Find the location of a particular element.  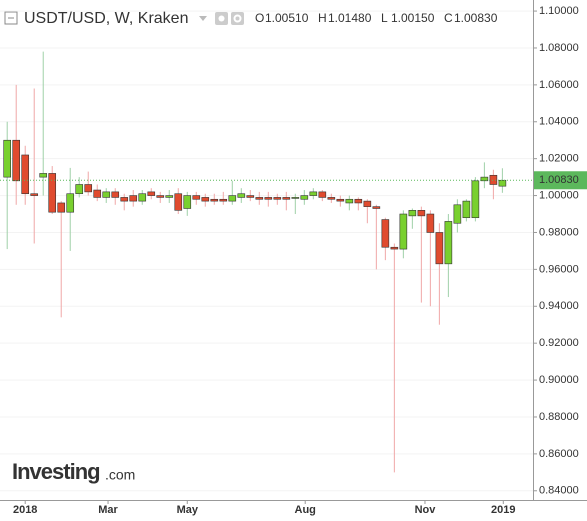

ohlc-key: L is located at coordinates (384, 18).